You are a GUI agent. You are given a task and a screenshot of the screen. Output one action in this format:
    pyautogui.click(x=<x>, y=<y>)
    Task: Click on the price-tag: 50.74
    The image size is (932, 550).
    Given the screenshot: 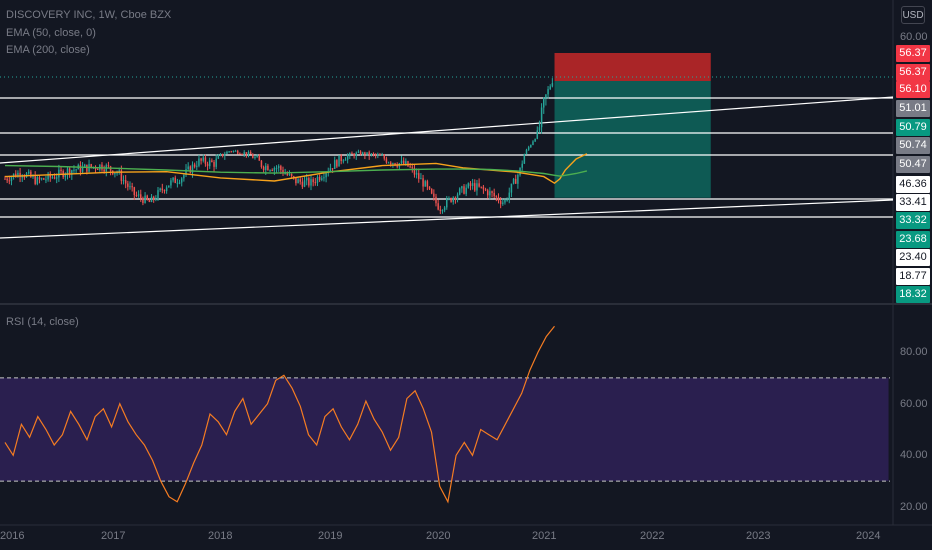 What is the action you would take?
    pyautogui.click(x=913, y=145)
    